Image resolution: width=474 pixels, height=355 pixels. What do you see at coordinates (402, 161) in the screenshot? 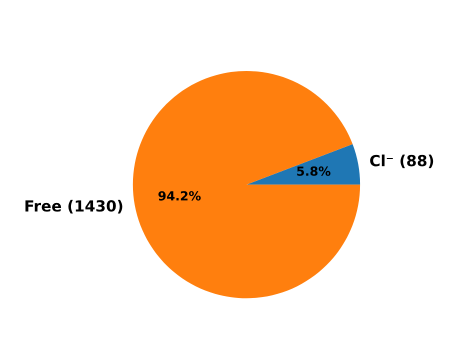
I see `slice-label: Cl⁻ (88)` at bounding box center [402, 161].